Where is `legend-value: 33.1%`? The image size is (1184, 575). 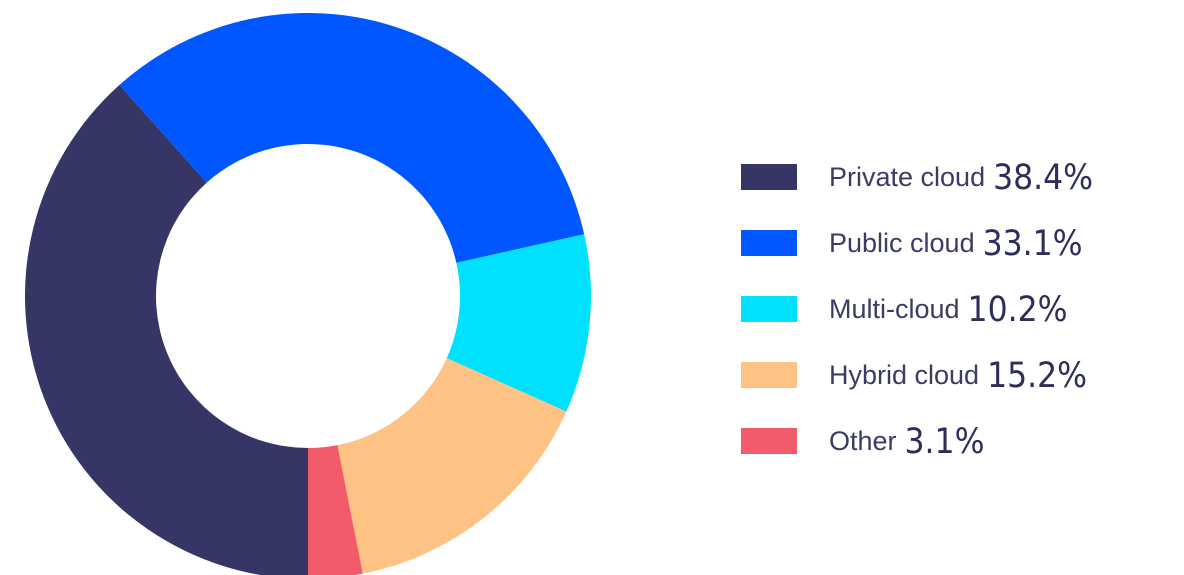
legend-value: 33.1% is located at coordinates (1033, 244).